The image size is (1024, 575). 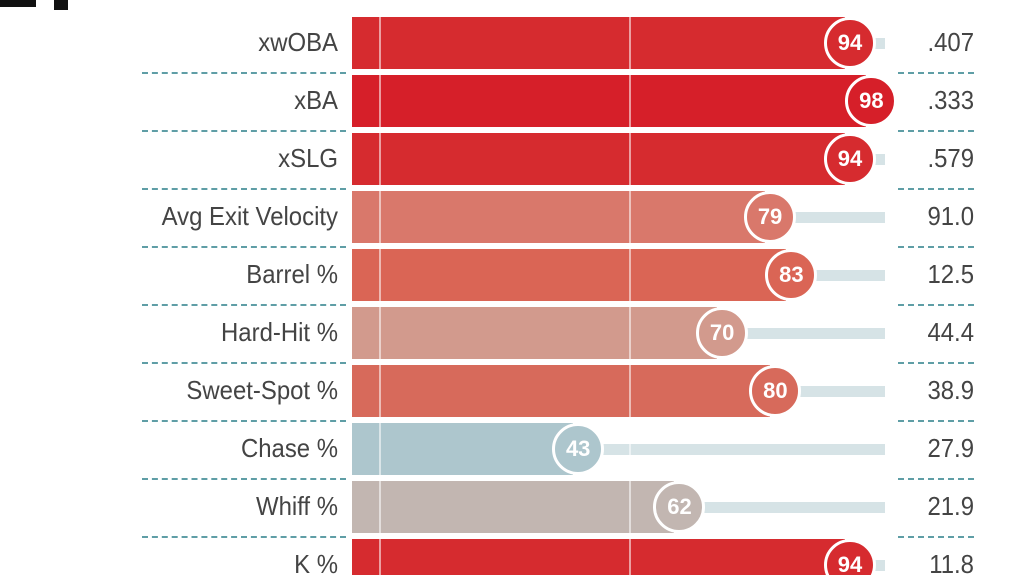 I want to click on metric-value: 12.5, so click(x=950, y=274).